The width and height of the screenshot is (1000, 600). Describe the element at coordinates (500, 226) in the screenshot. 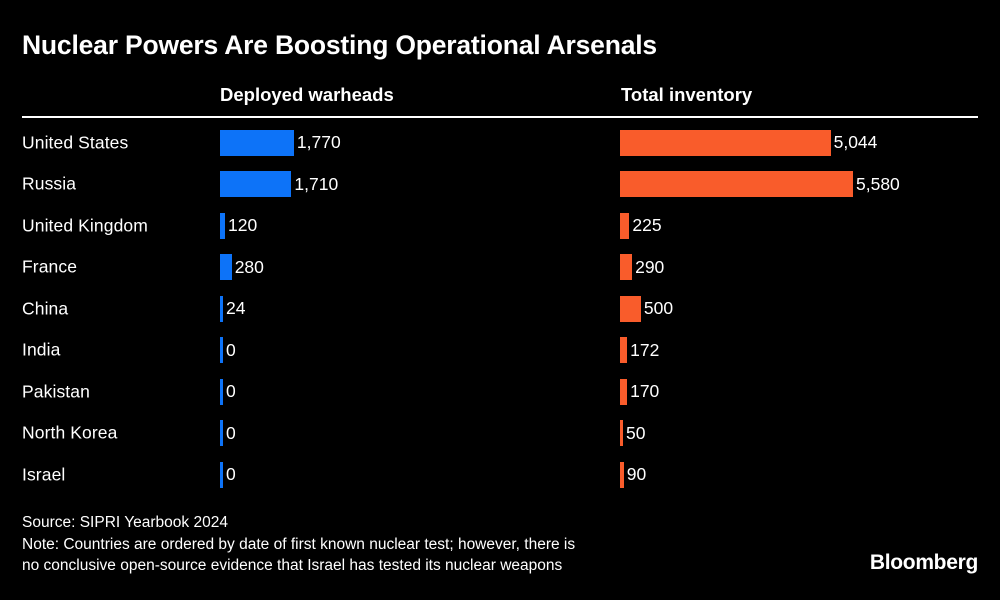

I see `table-row: United Kingdom 120 225` at that location.